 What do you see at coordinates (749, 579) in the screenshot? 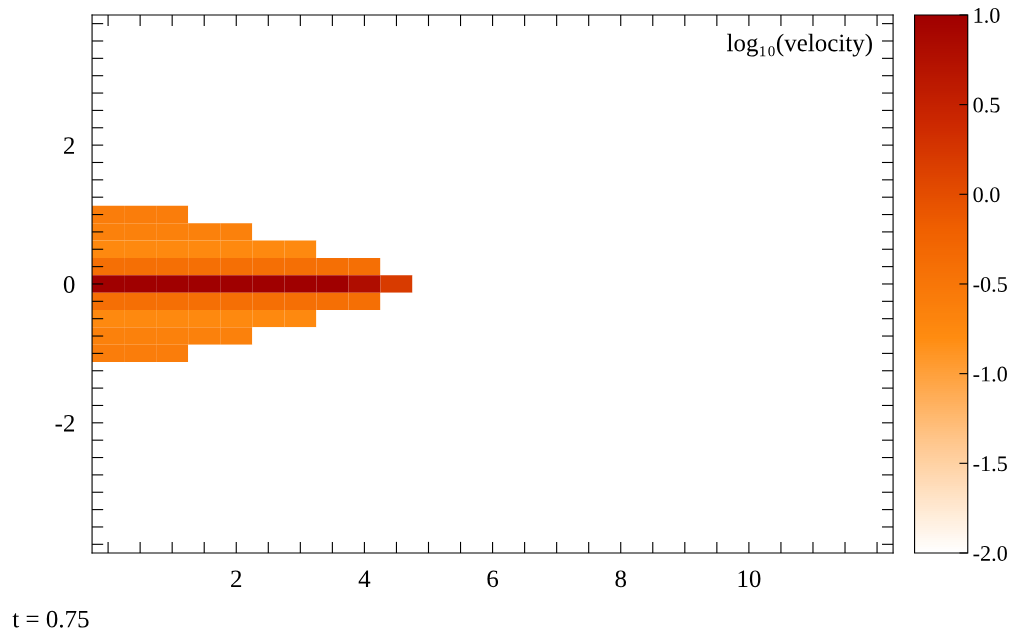
I see `x-tick-label: 10` at bounding box center [749, 579].